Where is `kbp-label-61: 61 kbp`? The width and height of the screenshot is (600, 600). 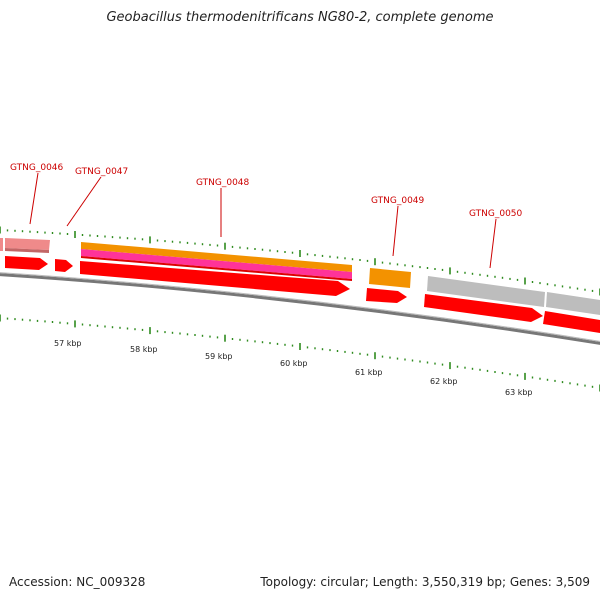
kbp-label-61: 61 kbp is located at coordinates (369, 372).